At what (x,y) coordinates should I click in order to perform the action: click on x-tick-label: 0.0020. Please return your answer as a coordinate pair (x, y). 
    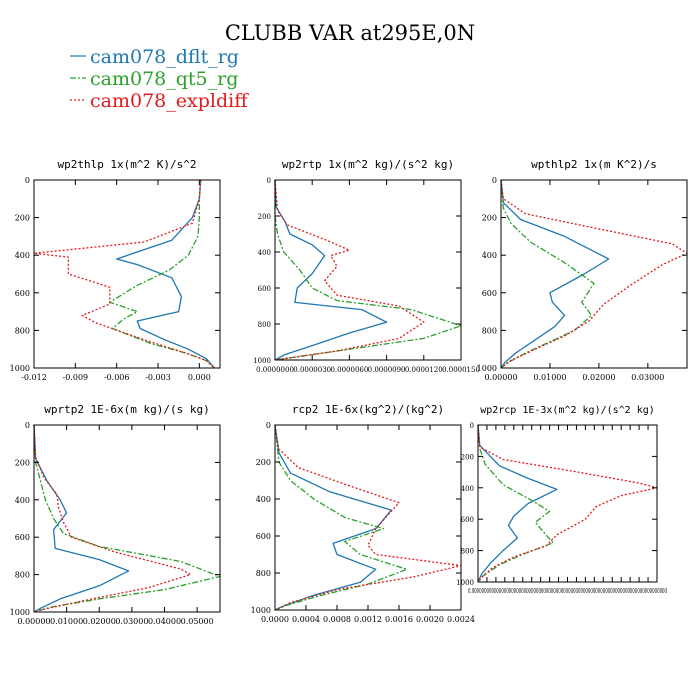
    Looking at the image, I should click on (430, 619).